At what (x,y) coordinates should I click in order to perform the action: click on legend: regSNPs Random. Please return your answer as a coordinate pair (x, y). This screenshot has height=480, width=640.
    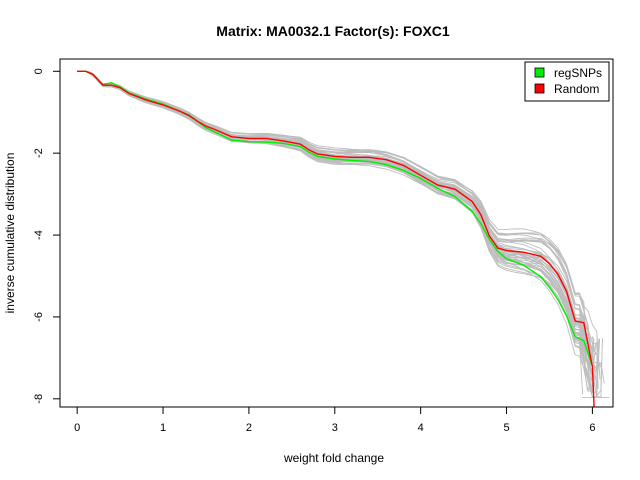
    Looking at the image, I should click on (567, 81).